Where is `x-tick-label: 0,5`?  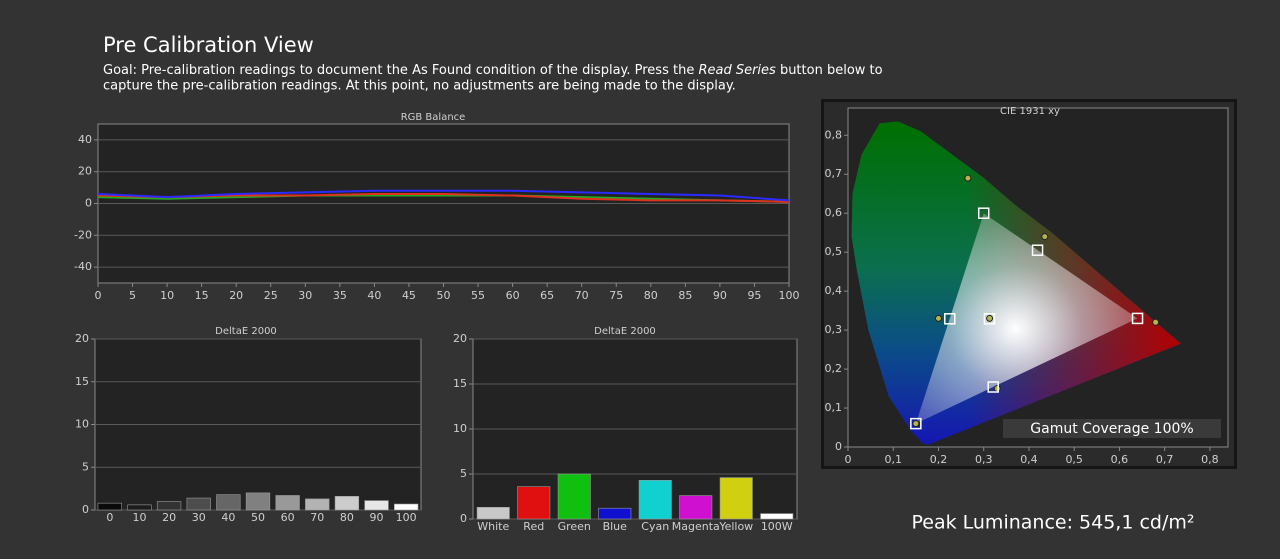 x-tick-label: 0,5 is located at coordinates (1074, 459).